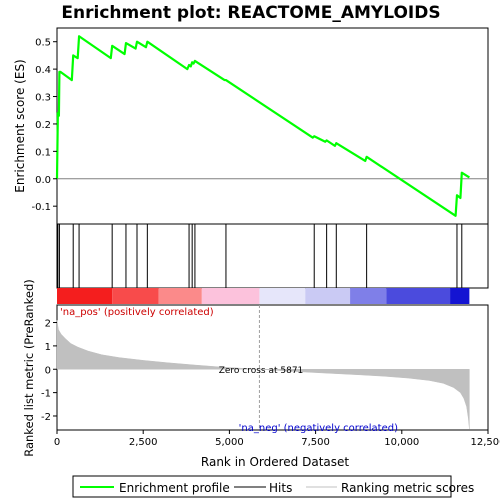 This screenshot has width=500, height=500. What do you see at coordinates (48, 370) in the screenshot?
I see `metric-y-tick-label: 0` at bounding box center [48, 370].